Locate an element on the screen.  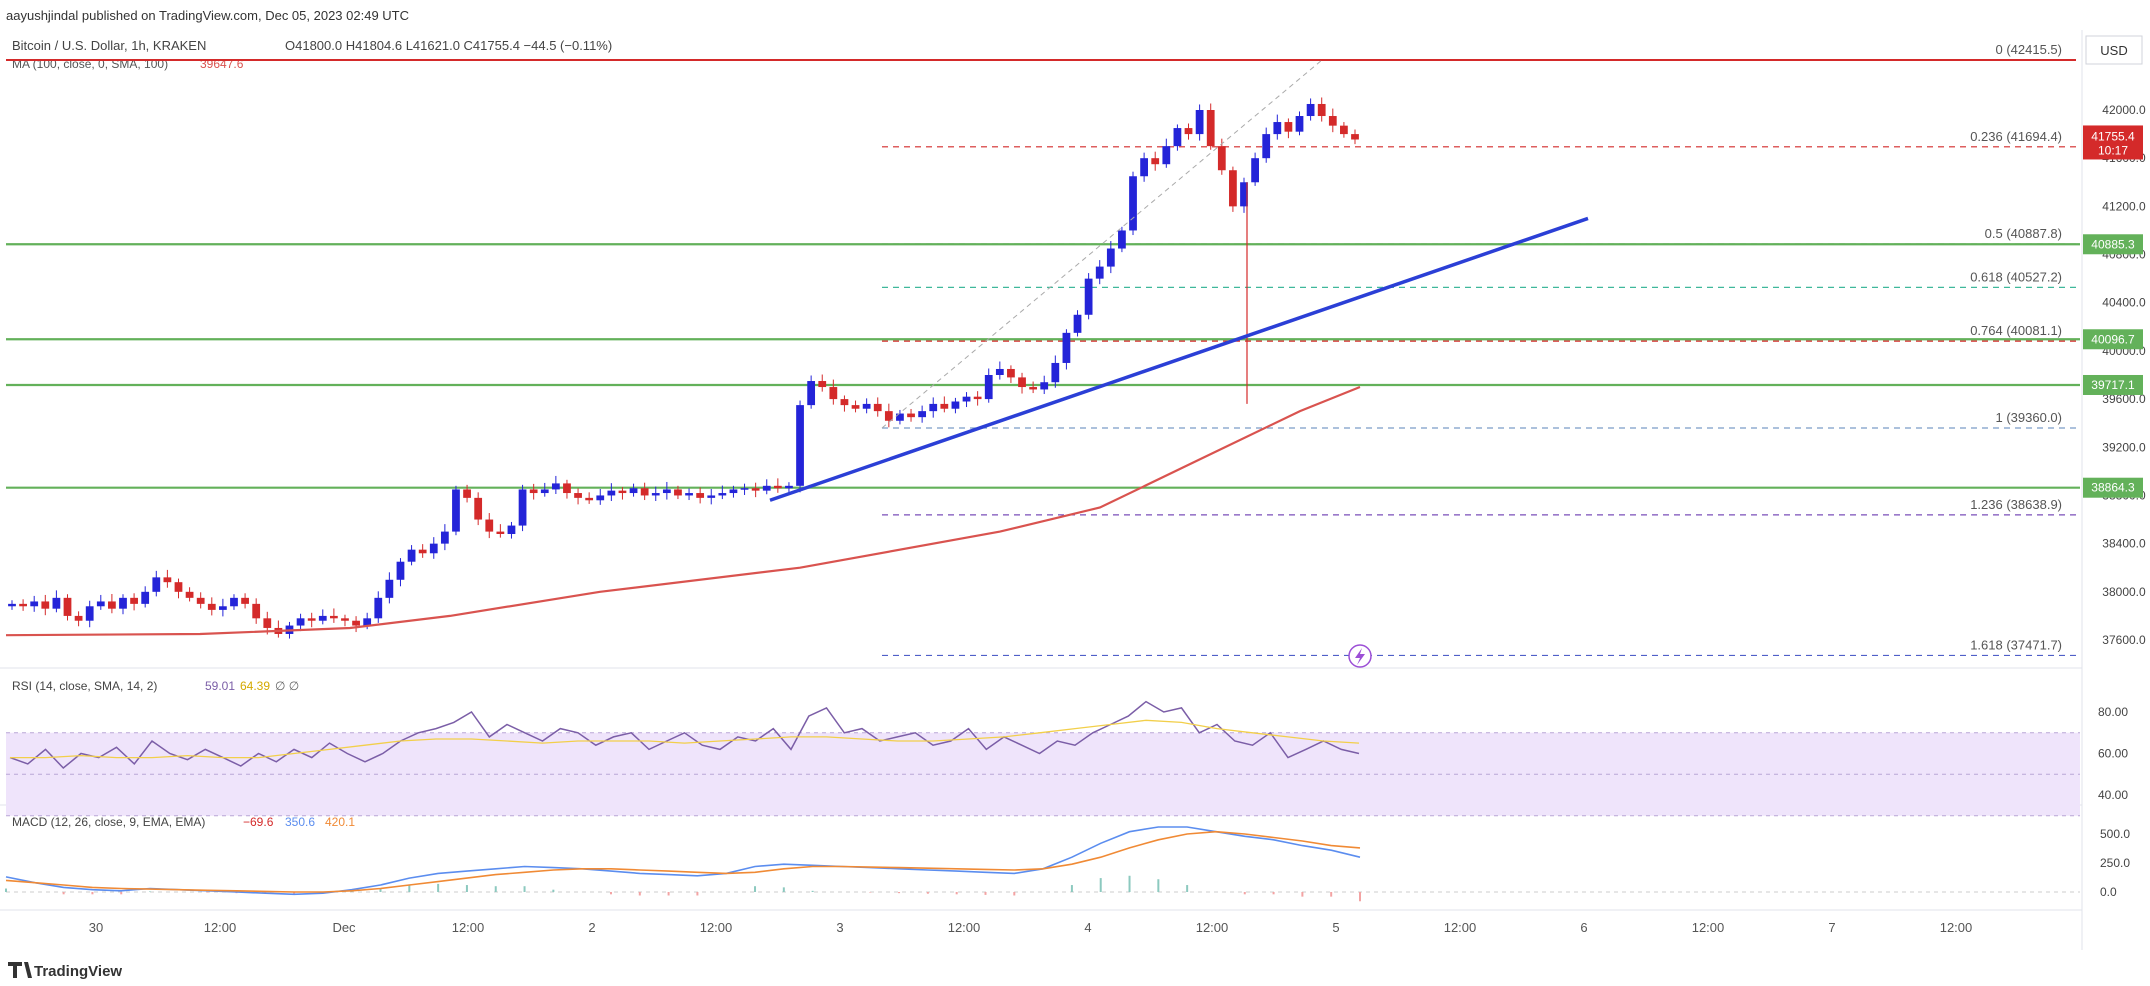
footer-brand: TradingView is located at coordinates (78, 971).